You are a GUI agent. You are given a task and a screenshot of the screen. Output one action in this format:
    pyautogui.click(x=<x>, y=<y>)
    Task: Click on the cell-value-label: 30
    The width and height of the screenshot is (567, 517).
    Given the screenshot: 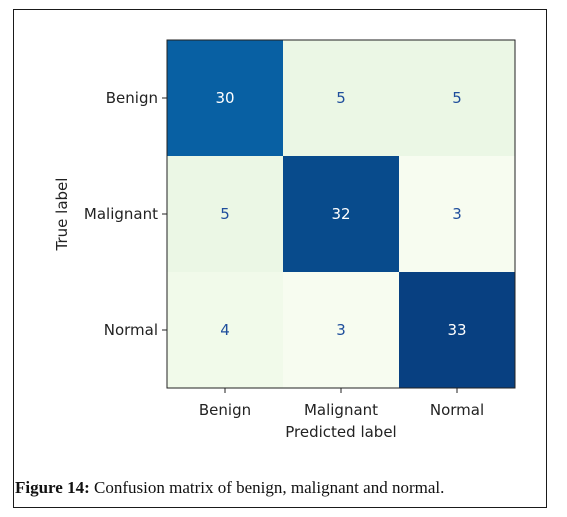 What is the action you would take?
    pyautogui.click(x=224, y=98)
    